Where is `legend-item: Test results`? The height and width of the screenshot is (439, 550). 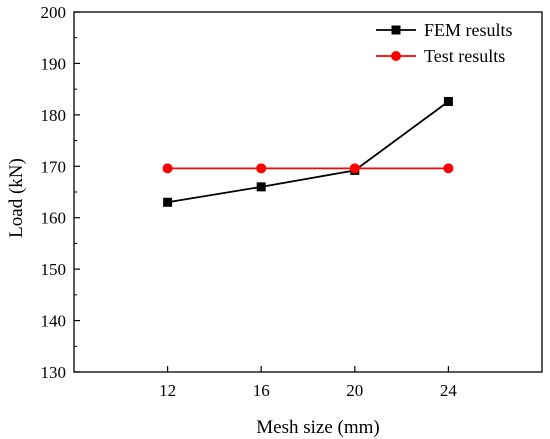 legend-item: Test results is located at coordinates (440, 56).